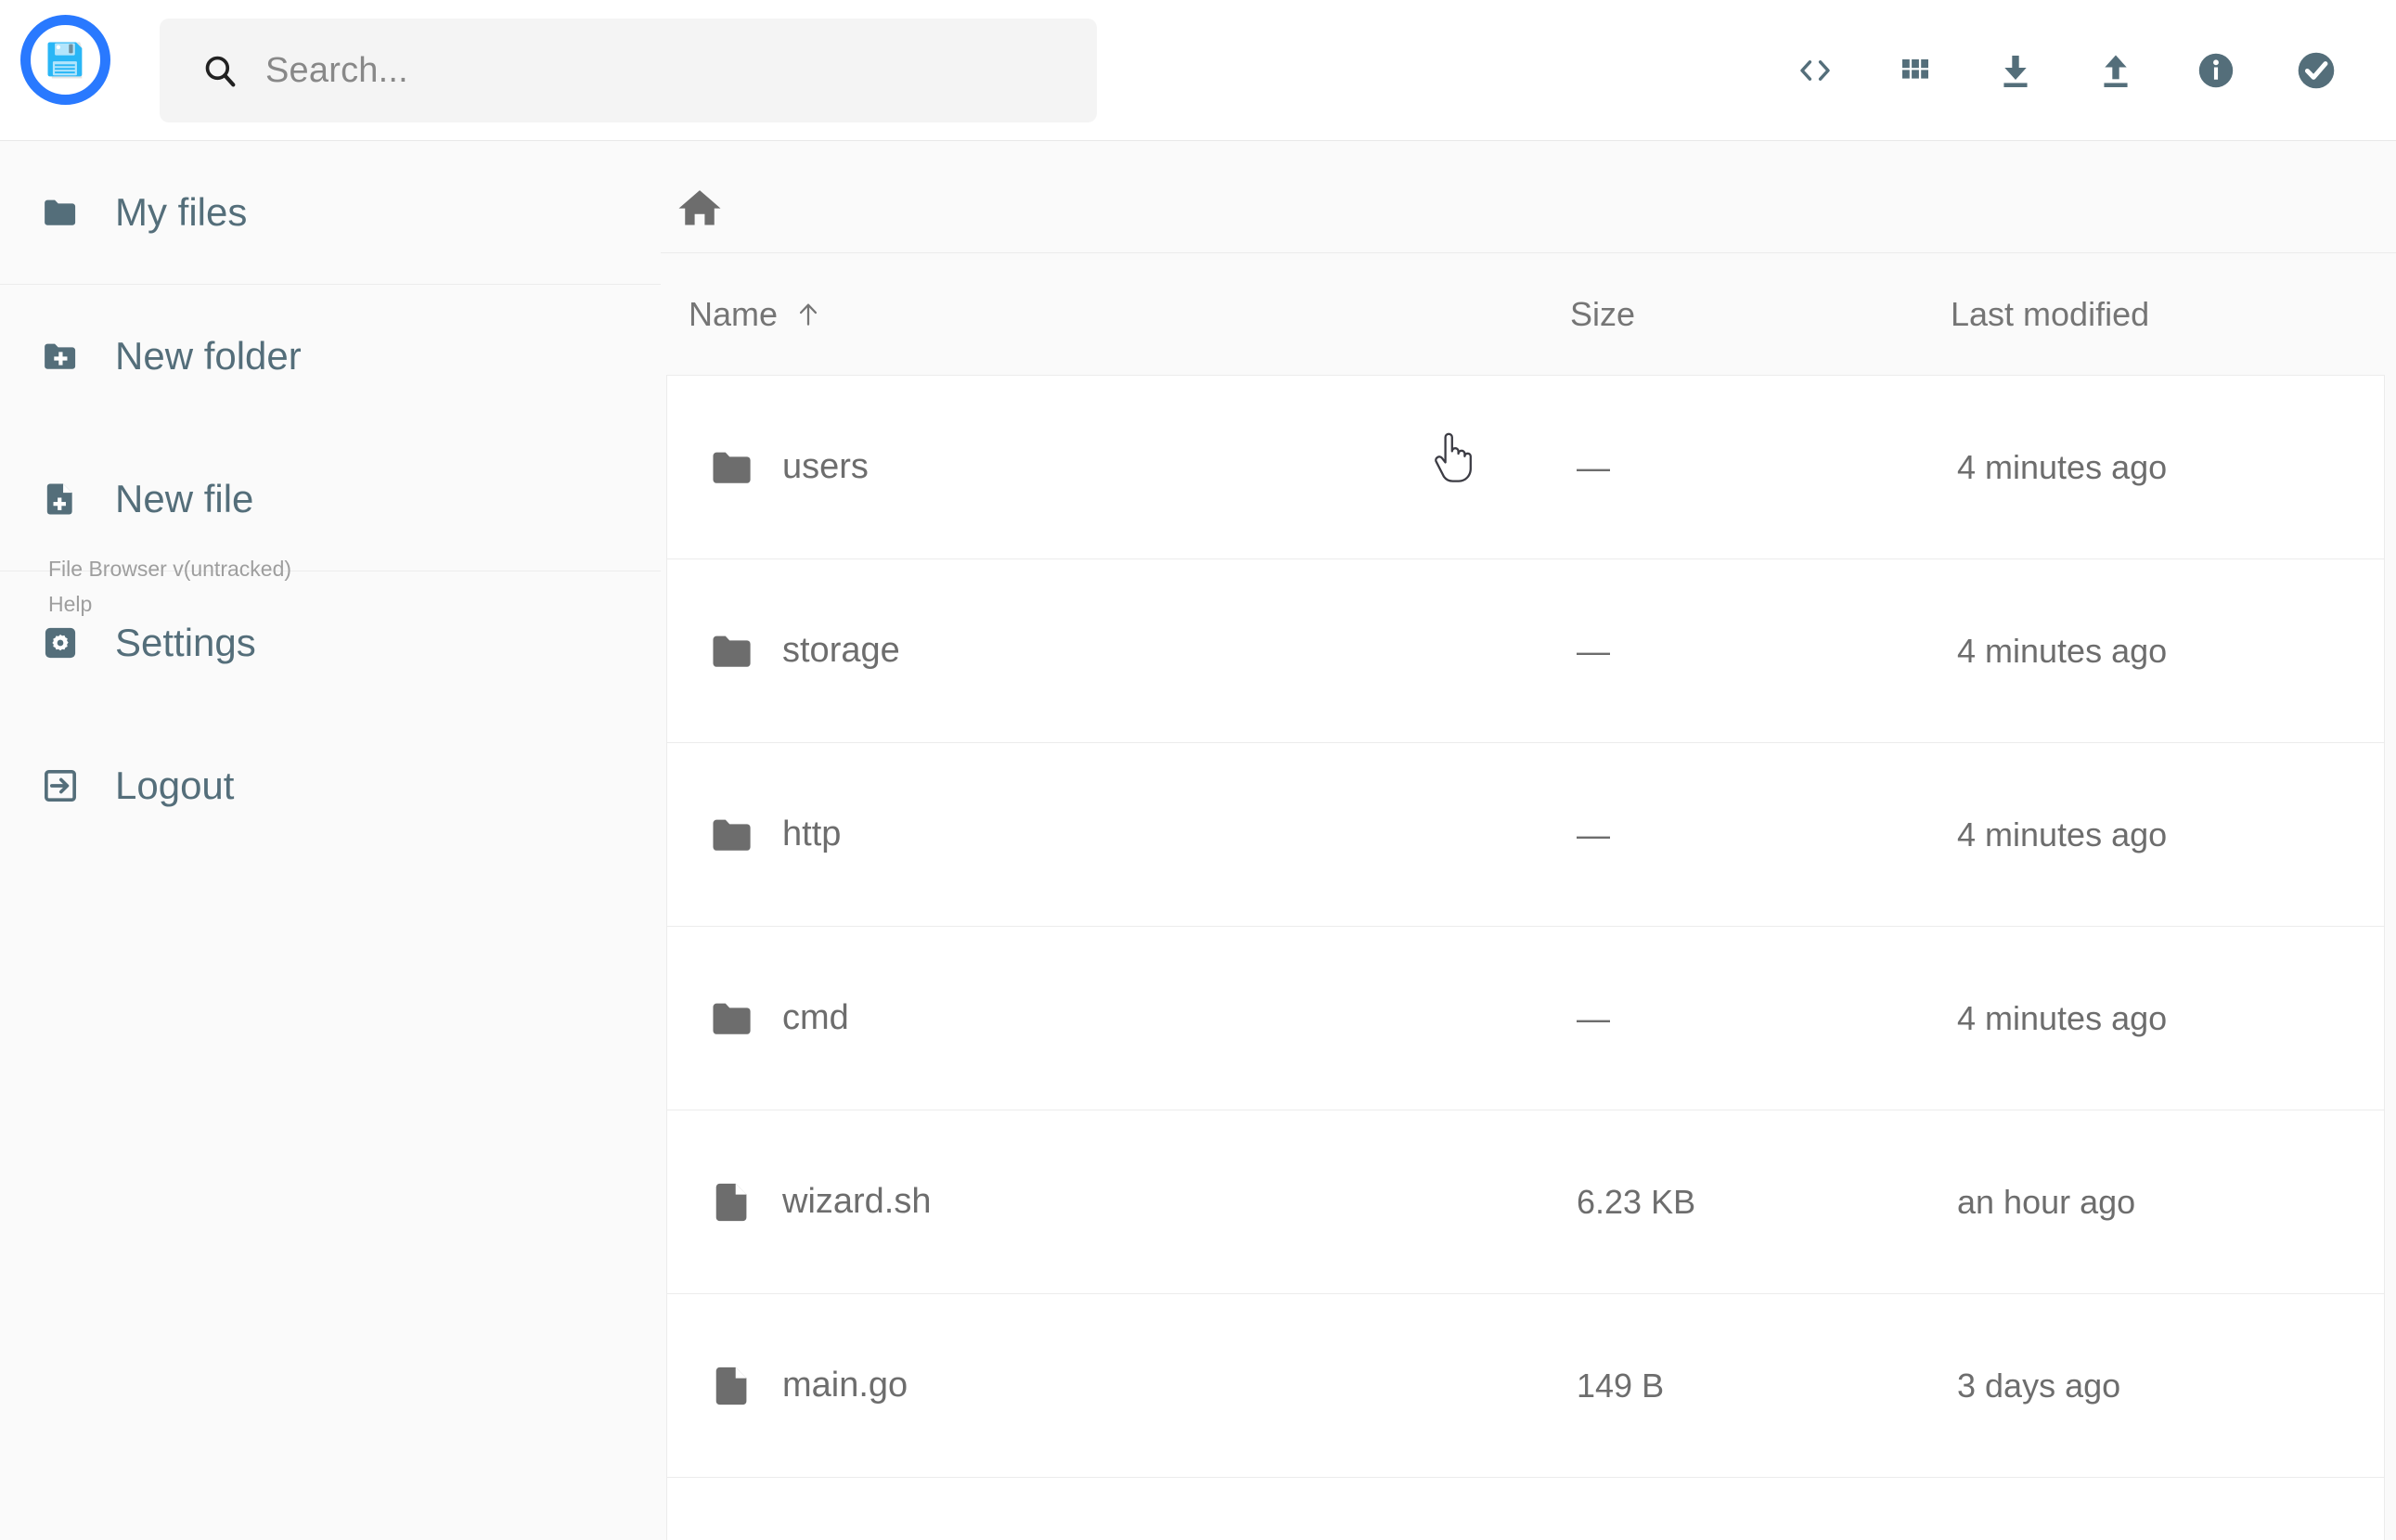 This screenshot has width=2396, height=1540. I want to click on app-logo, so click(65, 60).